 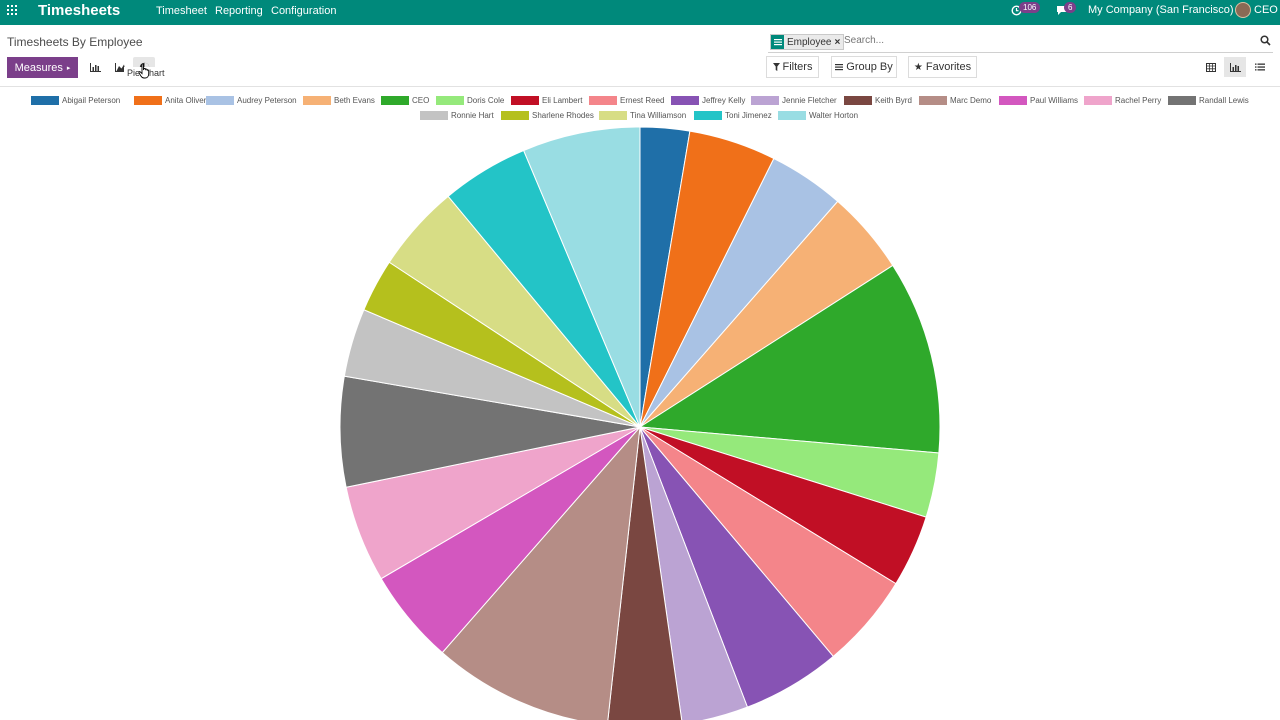 I want to click on facet-remove-icon: ×, so click(x=837, y=42).